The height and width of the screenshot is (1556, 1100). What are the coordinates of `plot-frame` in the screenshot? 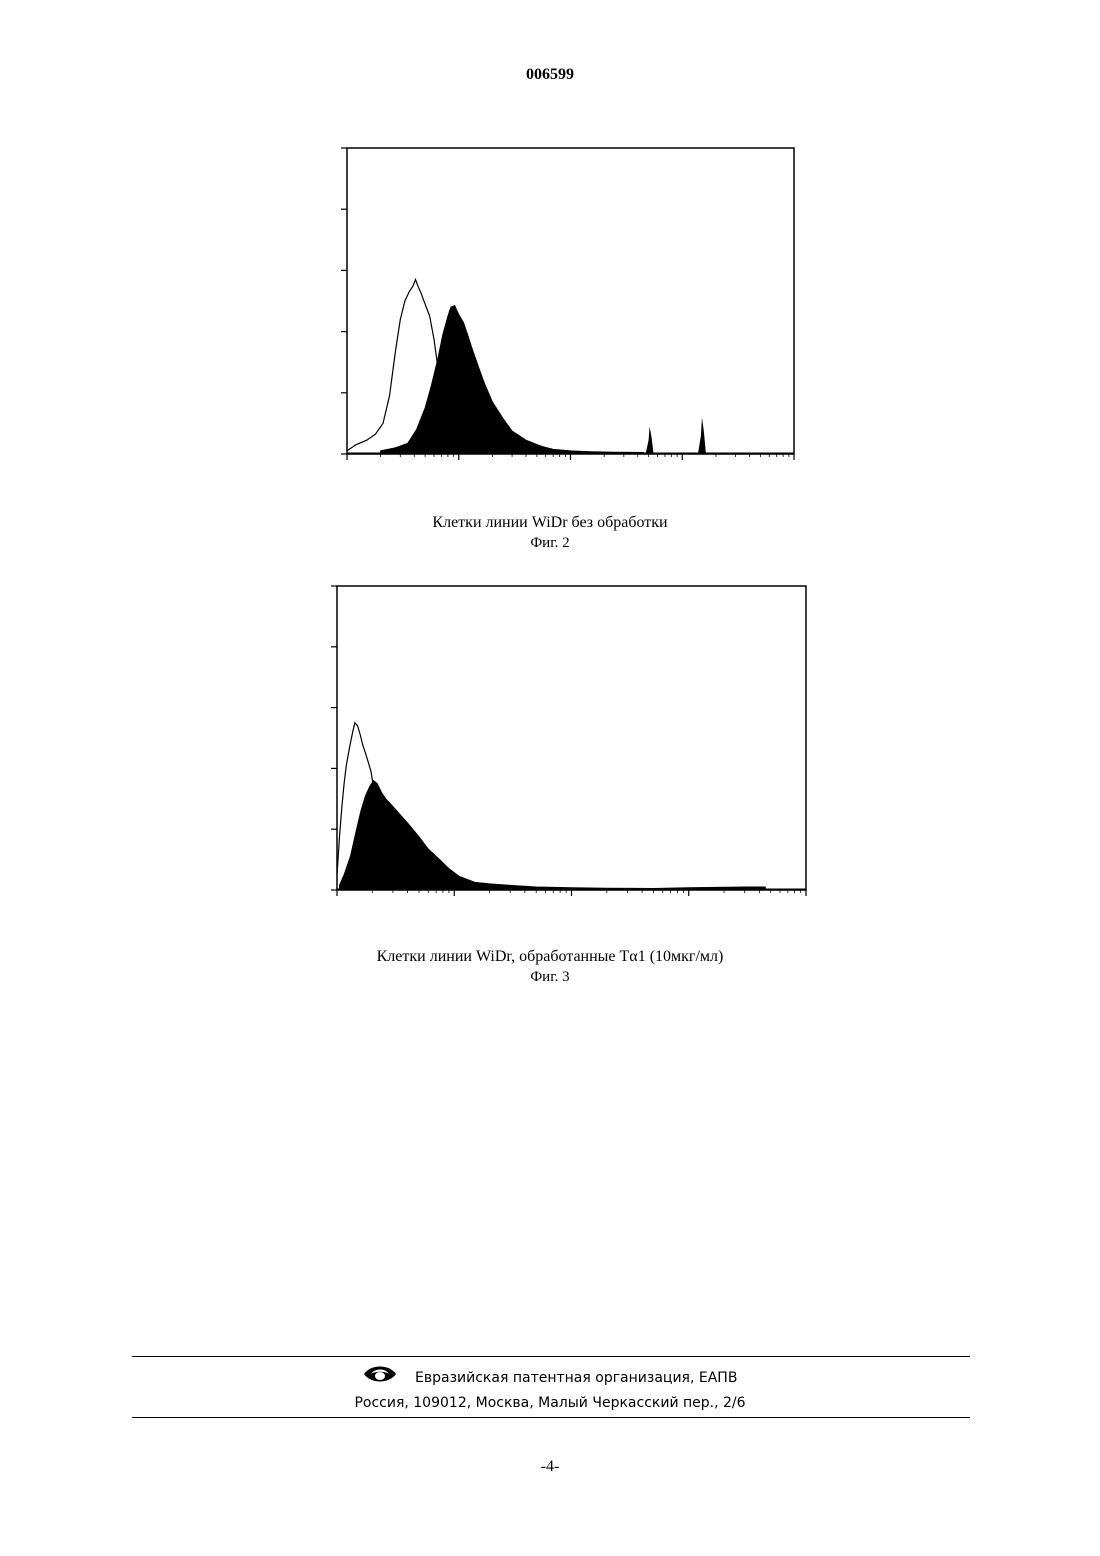 It's located at (570, 301).